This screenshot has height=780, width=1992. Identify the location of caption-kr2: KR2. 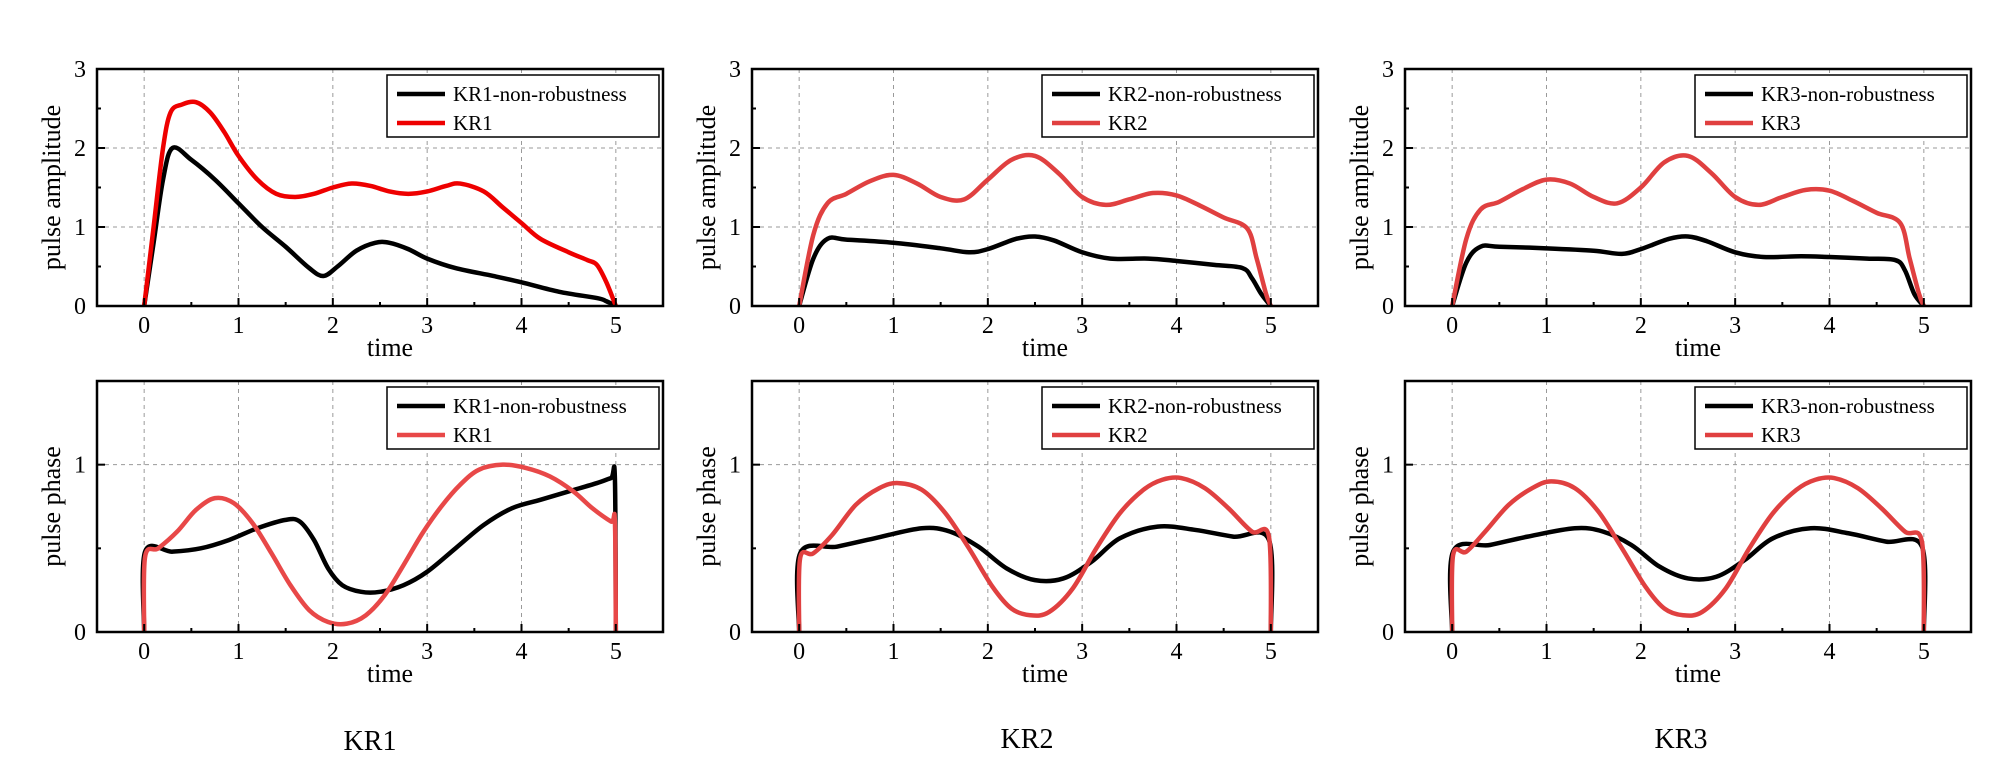
(1027, 739).